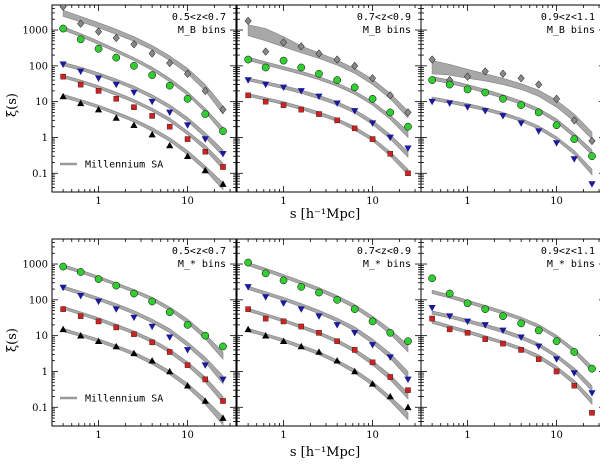 The image size is (600, 466). I want to click on panel-bins-label: M_* bins, so click(202, 264).